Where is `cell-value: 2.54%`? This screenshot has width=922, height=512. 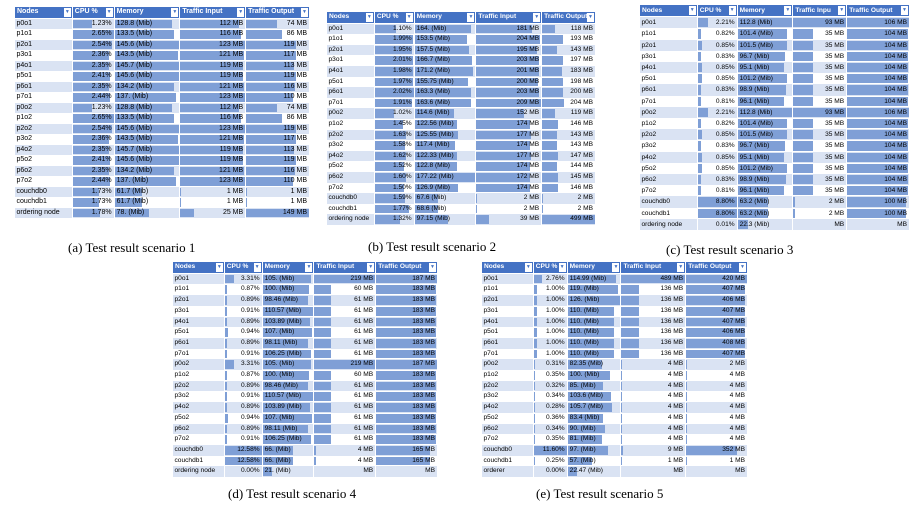 cell-value: 2.54% is located at coordinates (101, 44).